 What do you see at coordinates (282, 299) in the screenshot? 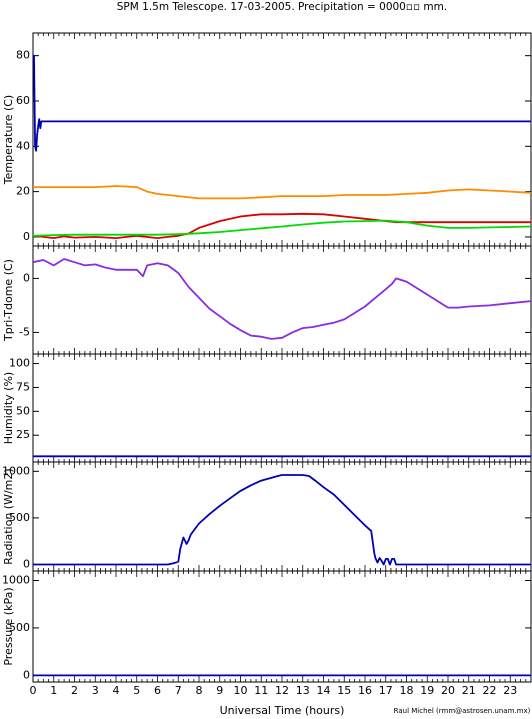
I see `tpri-tdome-series-0-line` at bounding box center [282, 299].